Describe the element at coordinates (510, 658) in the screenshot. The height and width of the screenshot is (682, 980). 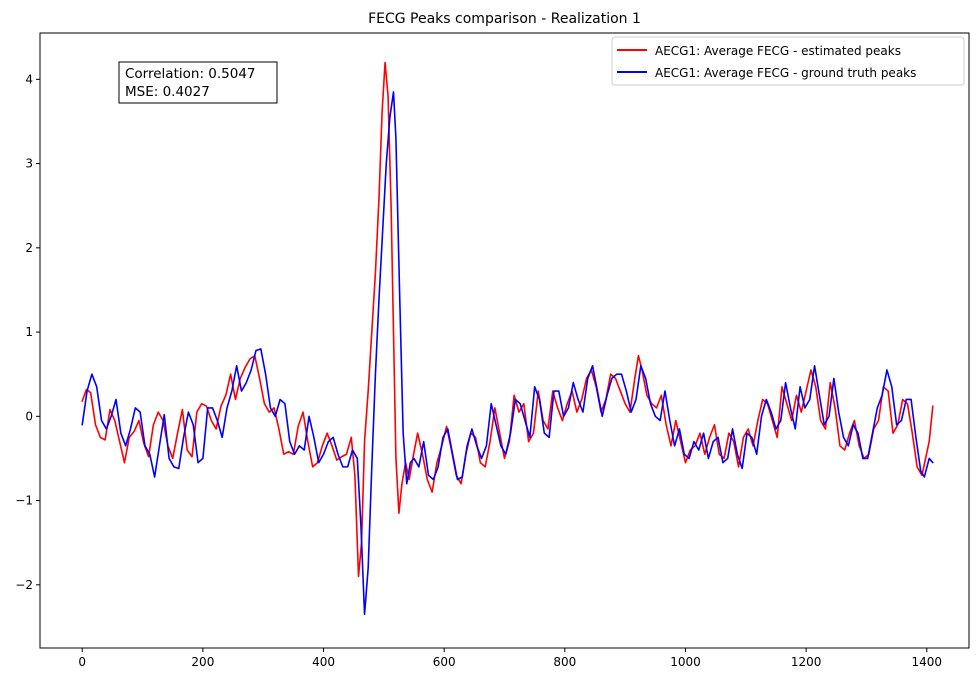
I see `x-axis: 0 200 400 600 800 1000 1200 1400` at that location.